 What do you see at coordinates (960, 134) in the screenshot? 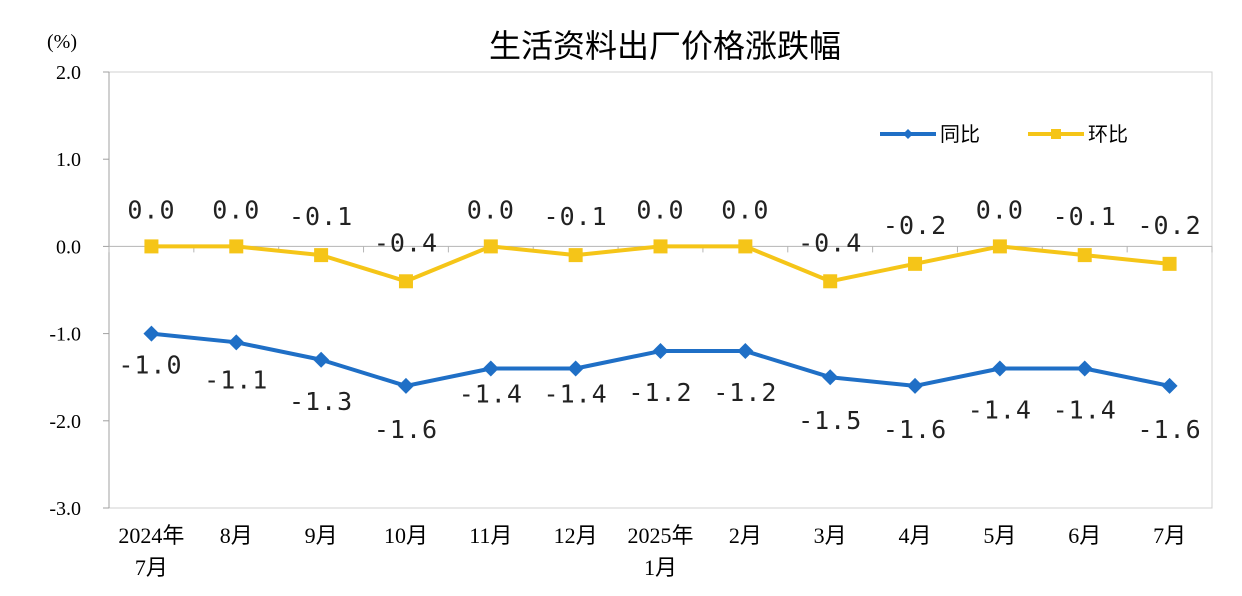
I see `legend-label: 同比` at bounding box center [960, 134].